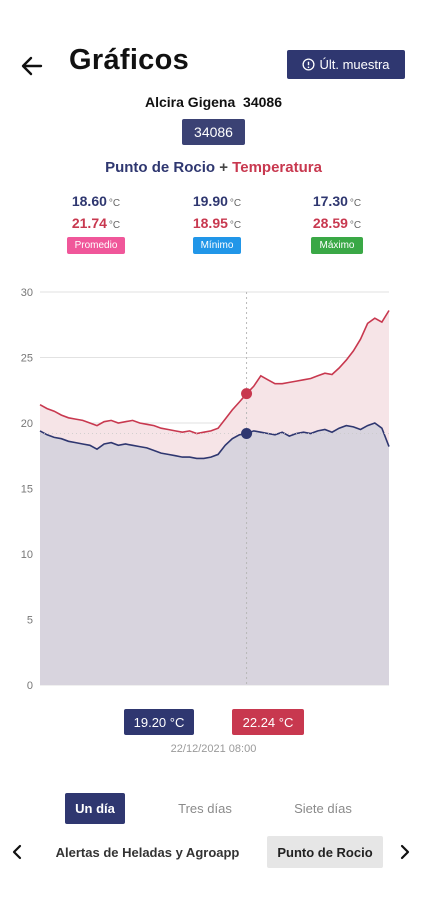 The width and height of the screenshot is (427, 900). Describe the element at coordinates (354, 64) in the screenshot. I see `last-sample-label: Últ. muestra` at that location.